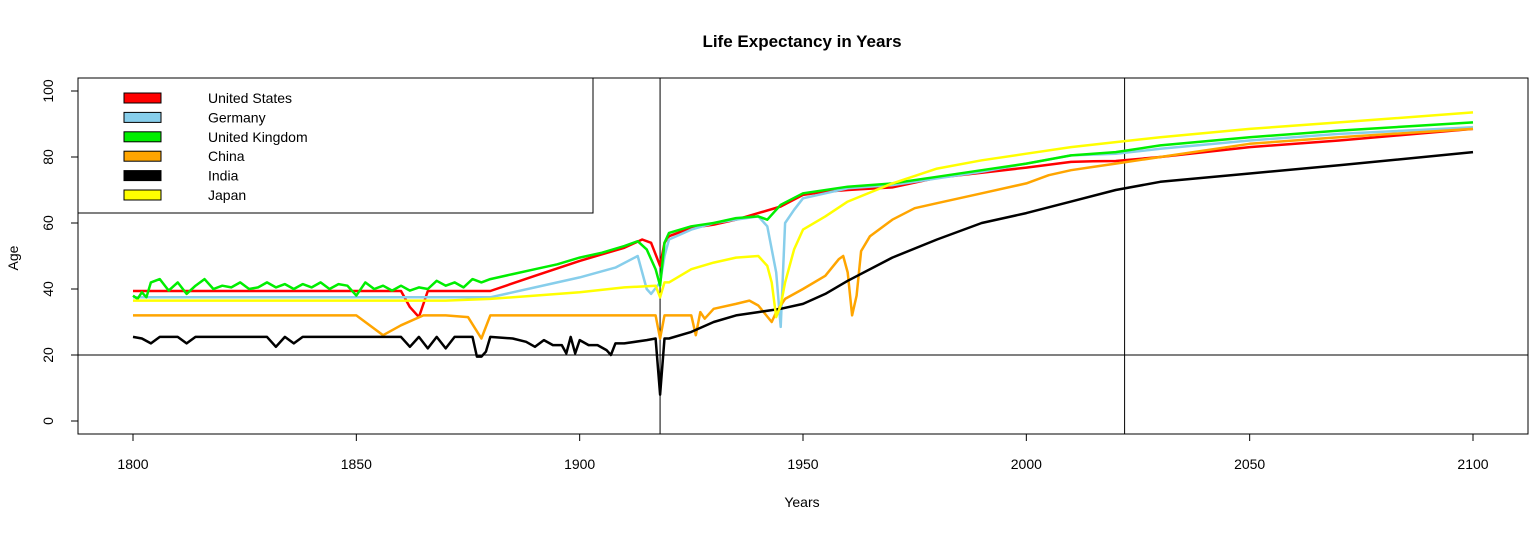  I want to click on x-tick-label: 2100, so click(1472, 464).